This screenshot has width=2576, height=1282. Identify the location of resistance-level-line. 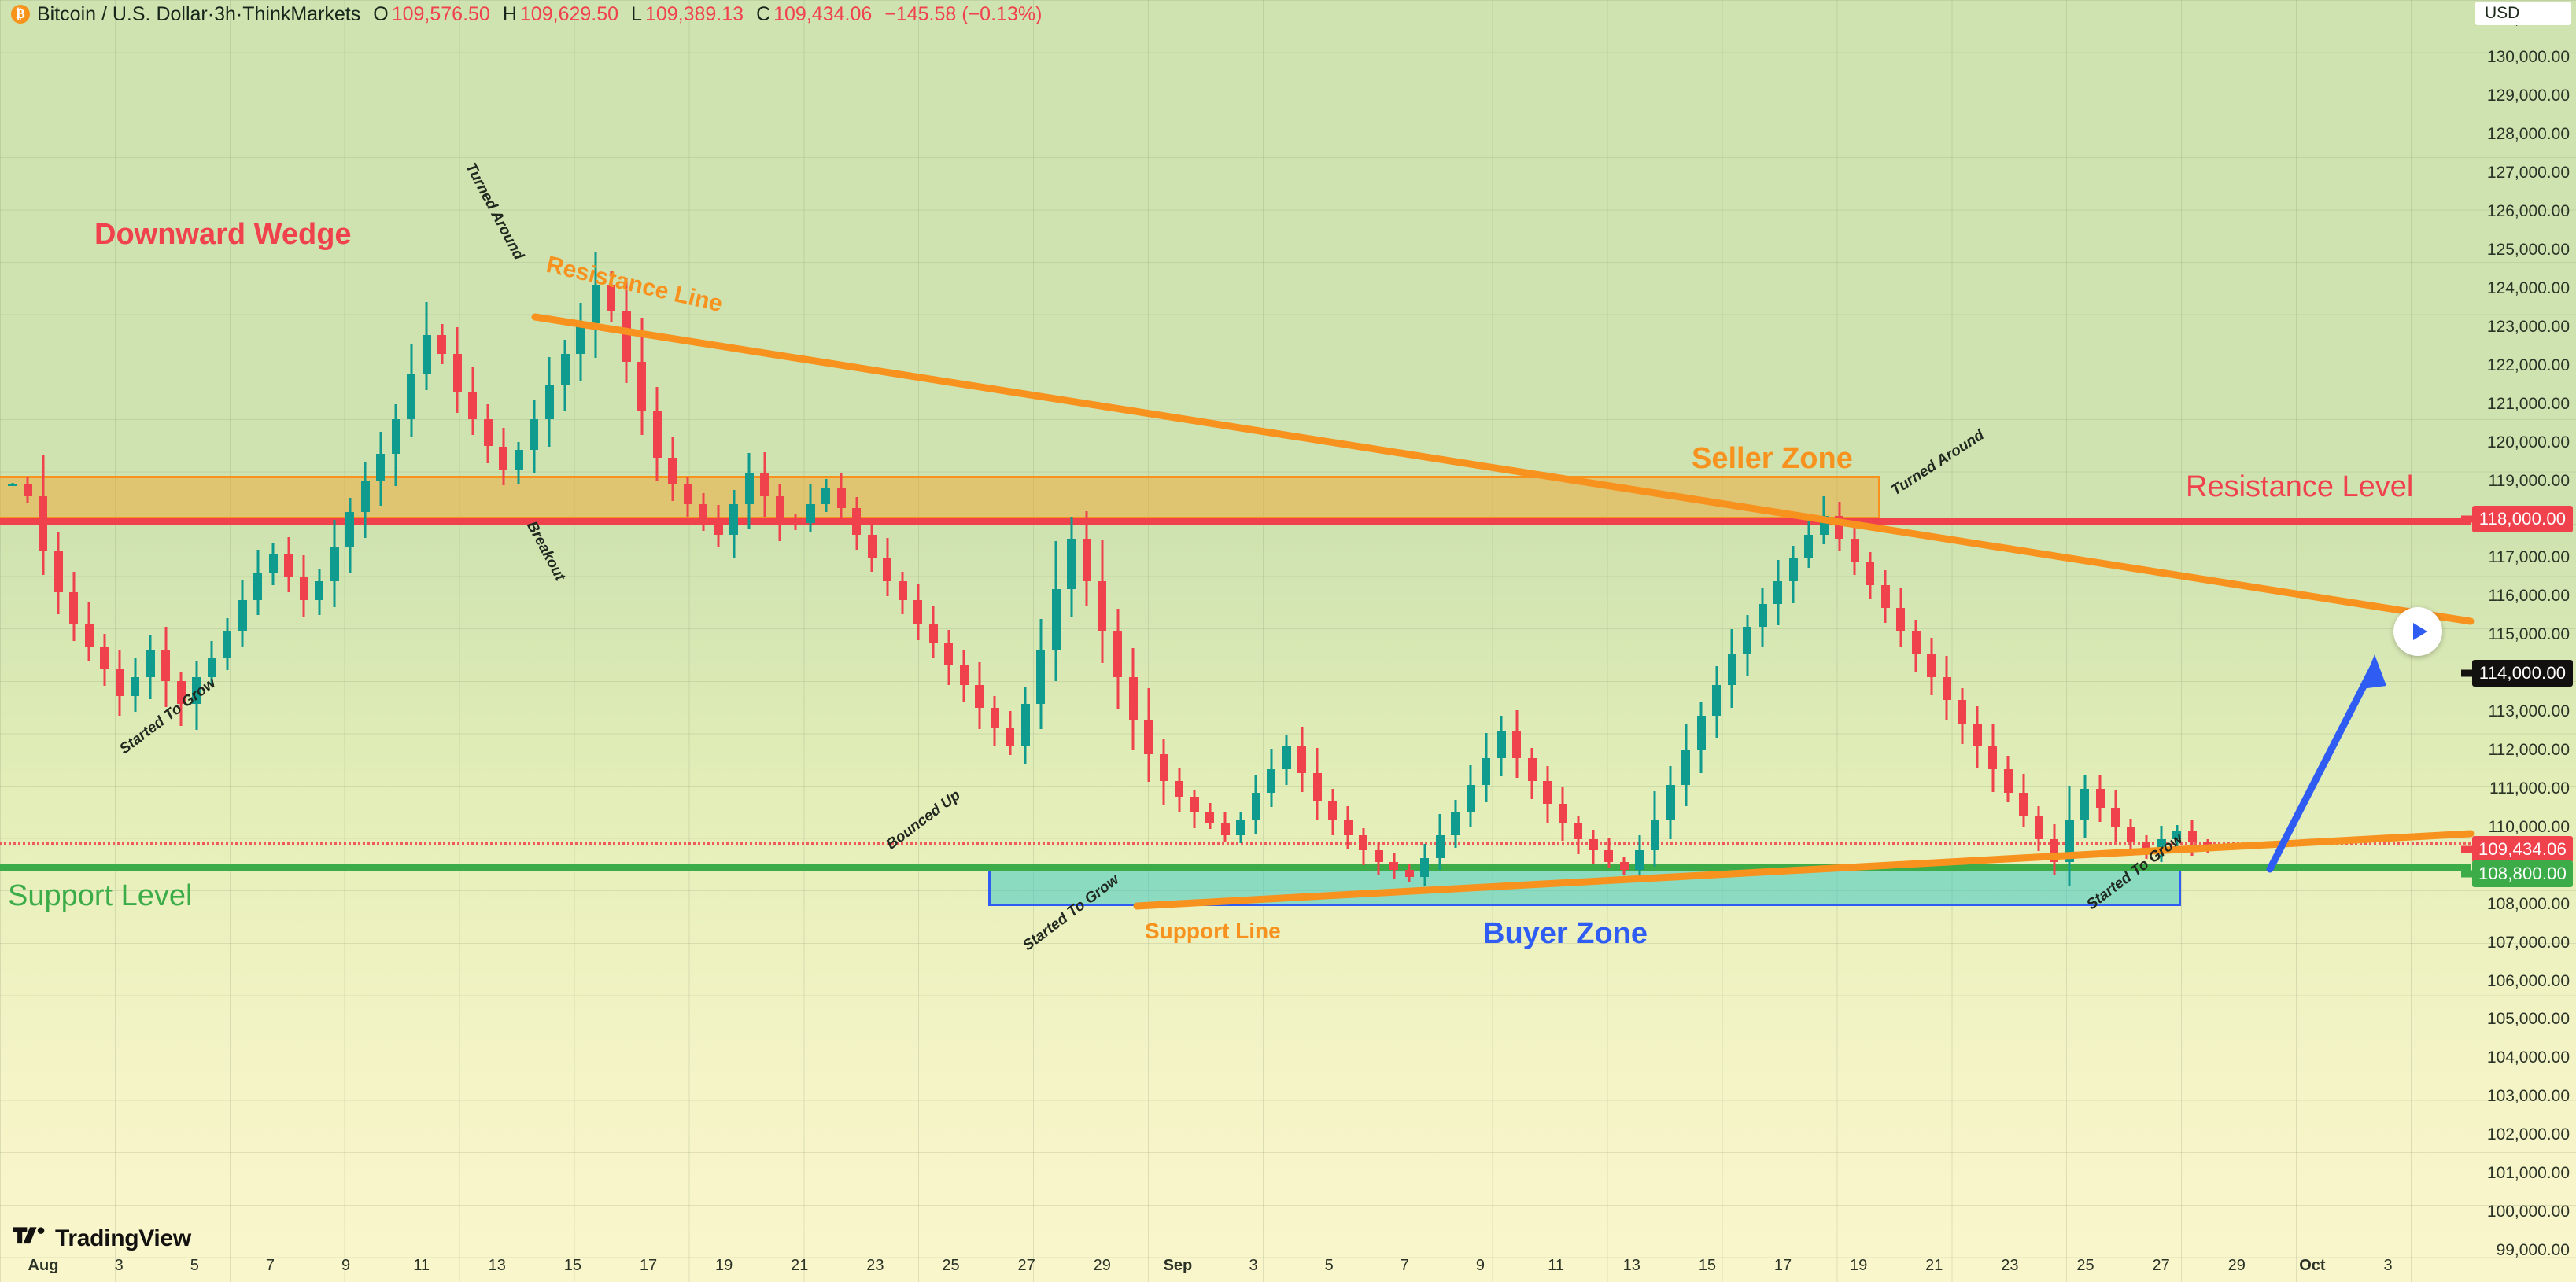
(1235, 521).